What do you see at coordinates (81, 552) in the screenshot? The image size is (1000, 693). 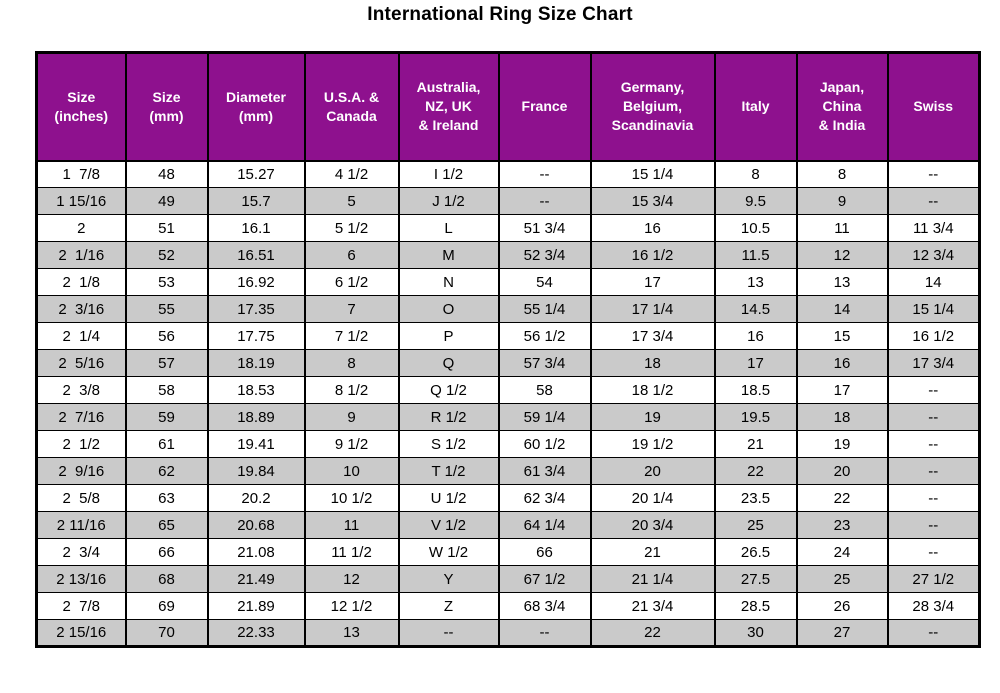 I see `table-cell: 2 3/4` at bounding box center [81, 552].